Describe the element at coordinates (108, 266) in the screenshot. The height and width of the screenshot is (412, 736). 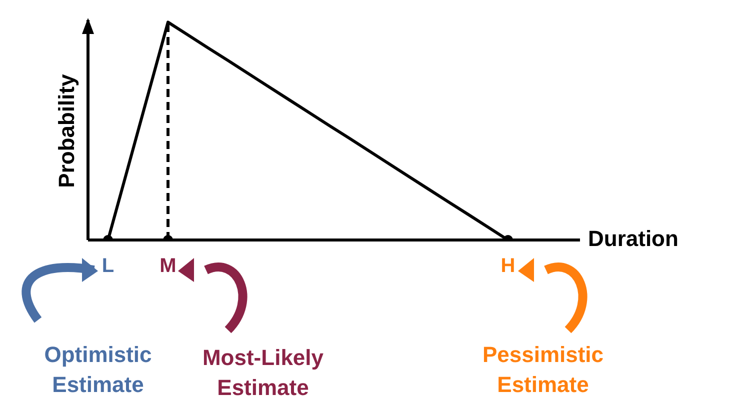
I see `x-tick-label: L` at that location.